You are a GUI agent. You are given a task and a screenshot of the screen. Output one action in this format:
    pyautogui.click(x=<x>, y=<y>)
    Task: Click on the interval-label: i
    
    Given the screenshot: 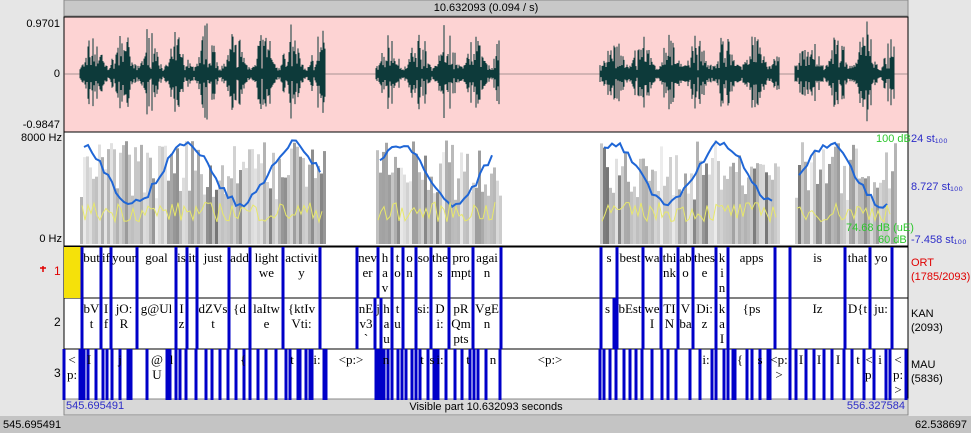 What is the action you would take?
    pyautogui.click(x=880, y=359)
    